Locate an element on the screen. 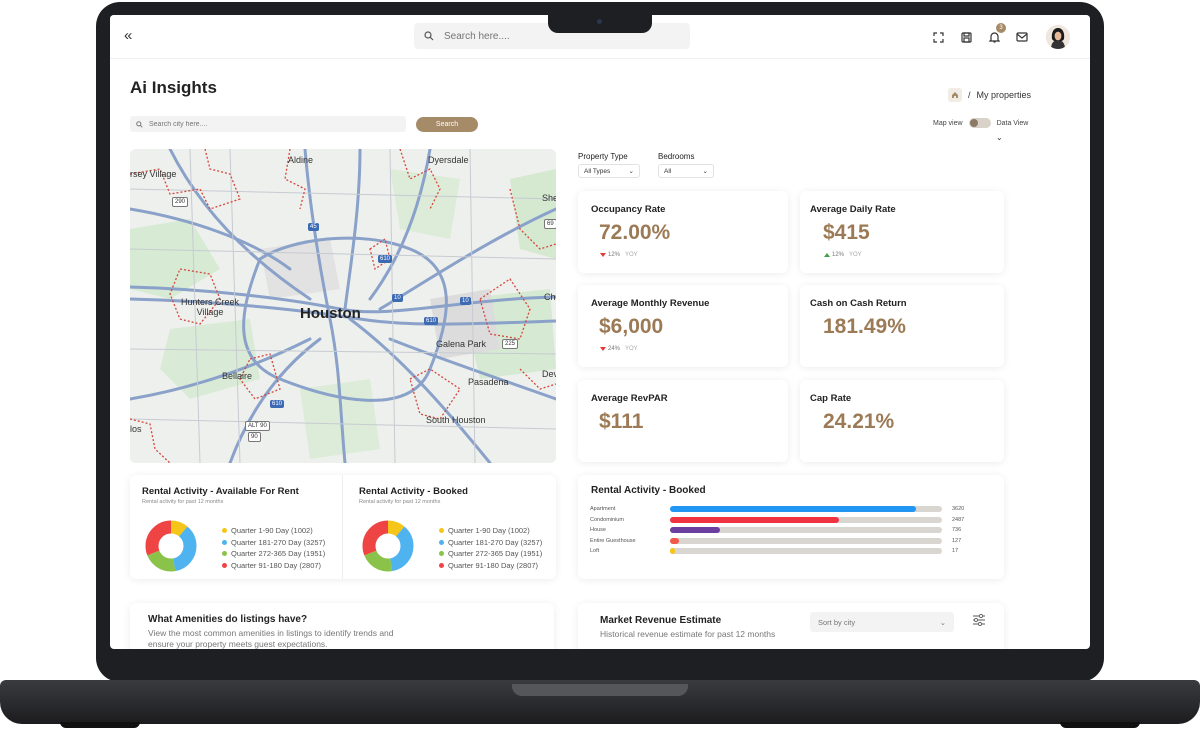 The width and height of the screenshot is (1200, 730). metric-title: Average Monthly Revenue is located at coordinates (650, 303).